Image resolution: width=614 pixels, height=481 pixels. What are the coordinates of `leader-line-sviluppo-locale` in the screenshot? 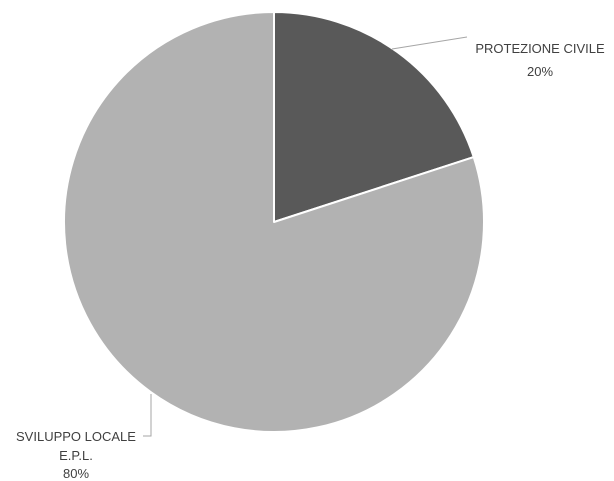 It's located at (147, 415).